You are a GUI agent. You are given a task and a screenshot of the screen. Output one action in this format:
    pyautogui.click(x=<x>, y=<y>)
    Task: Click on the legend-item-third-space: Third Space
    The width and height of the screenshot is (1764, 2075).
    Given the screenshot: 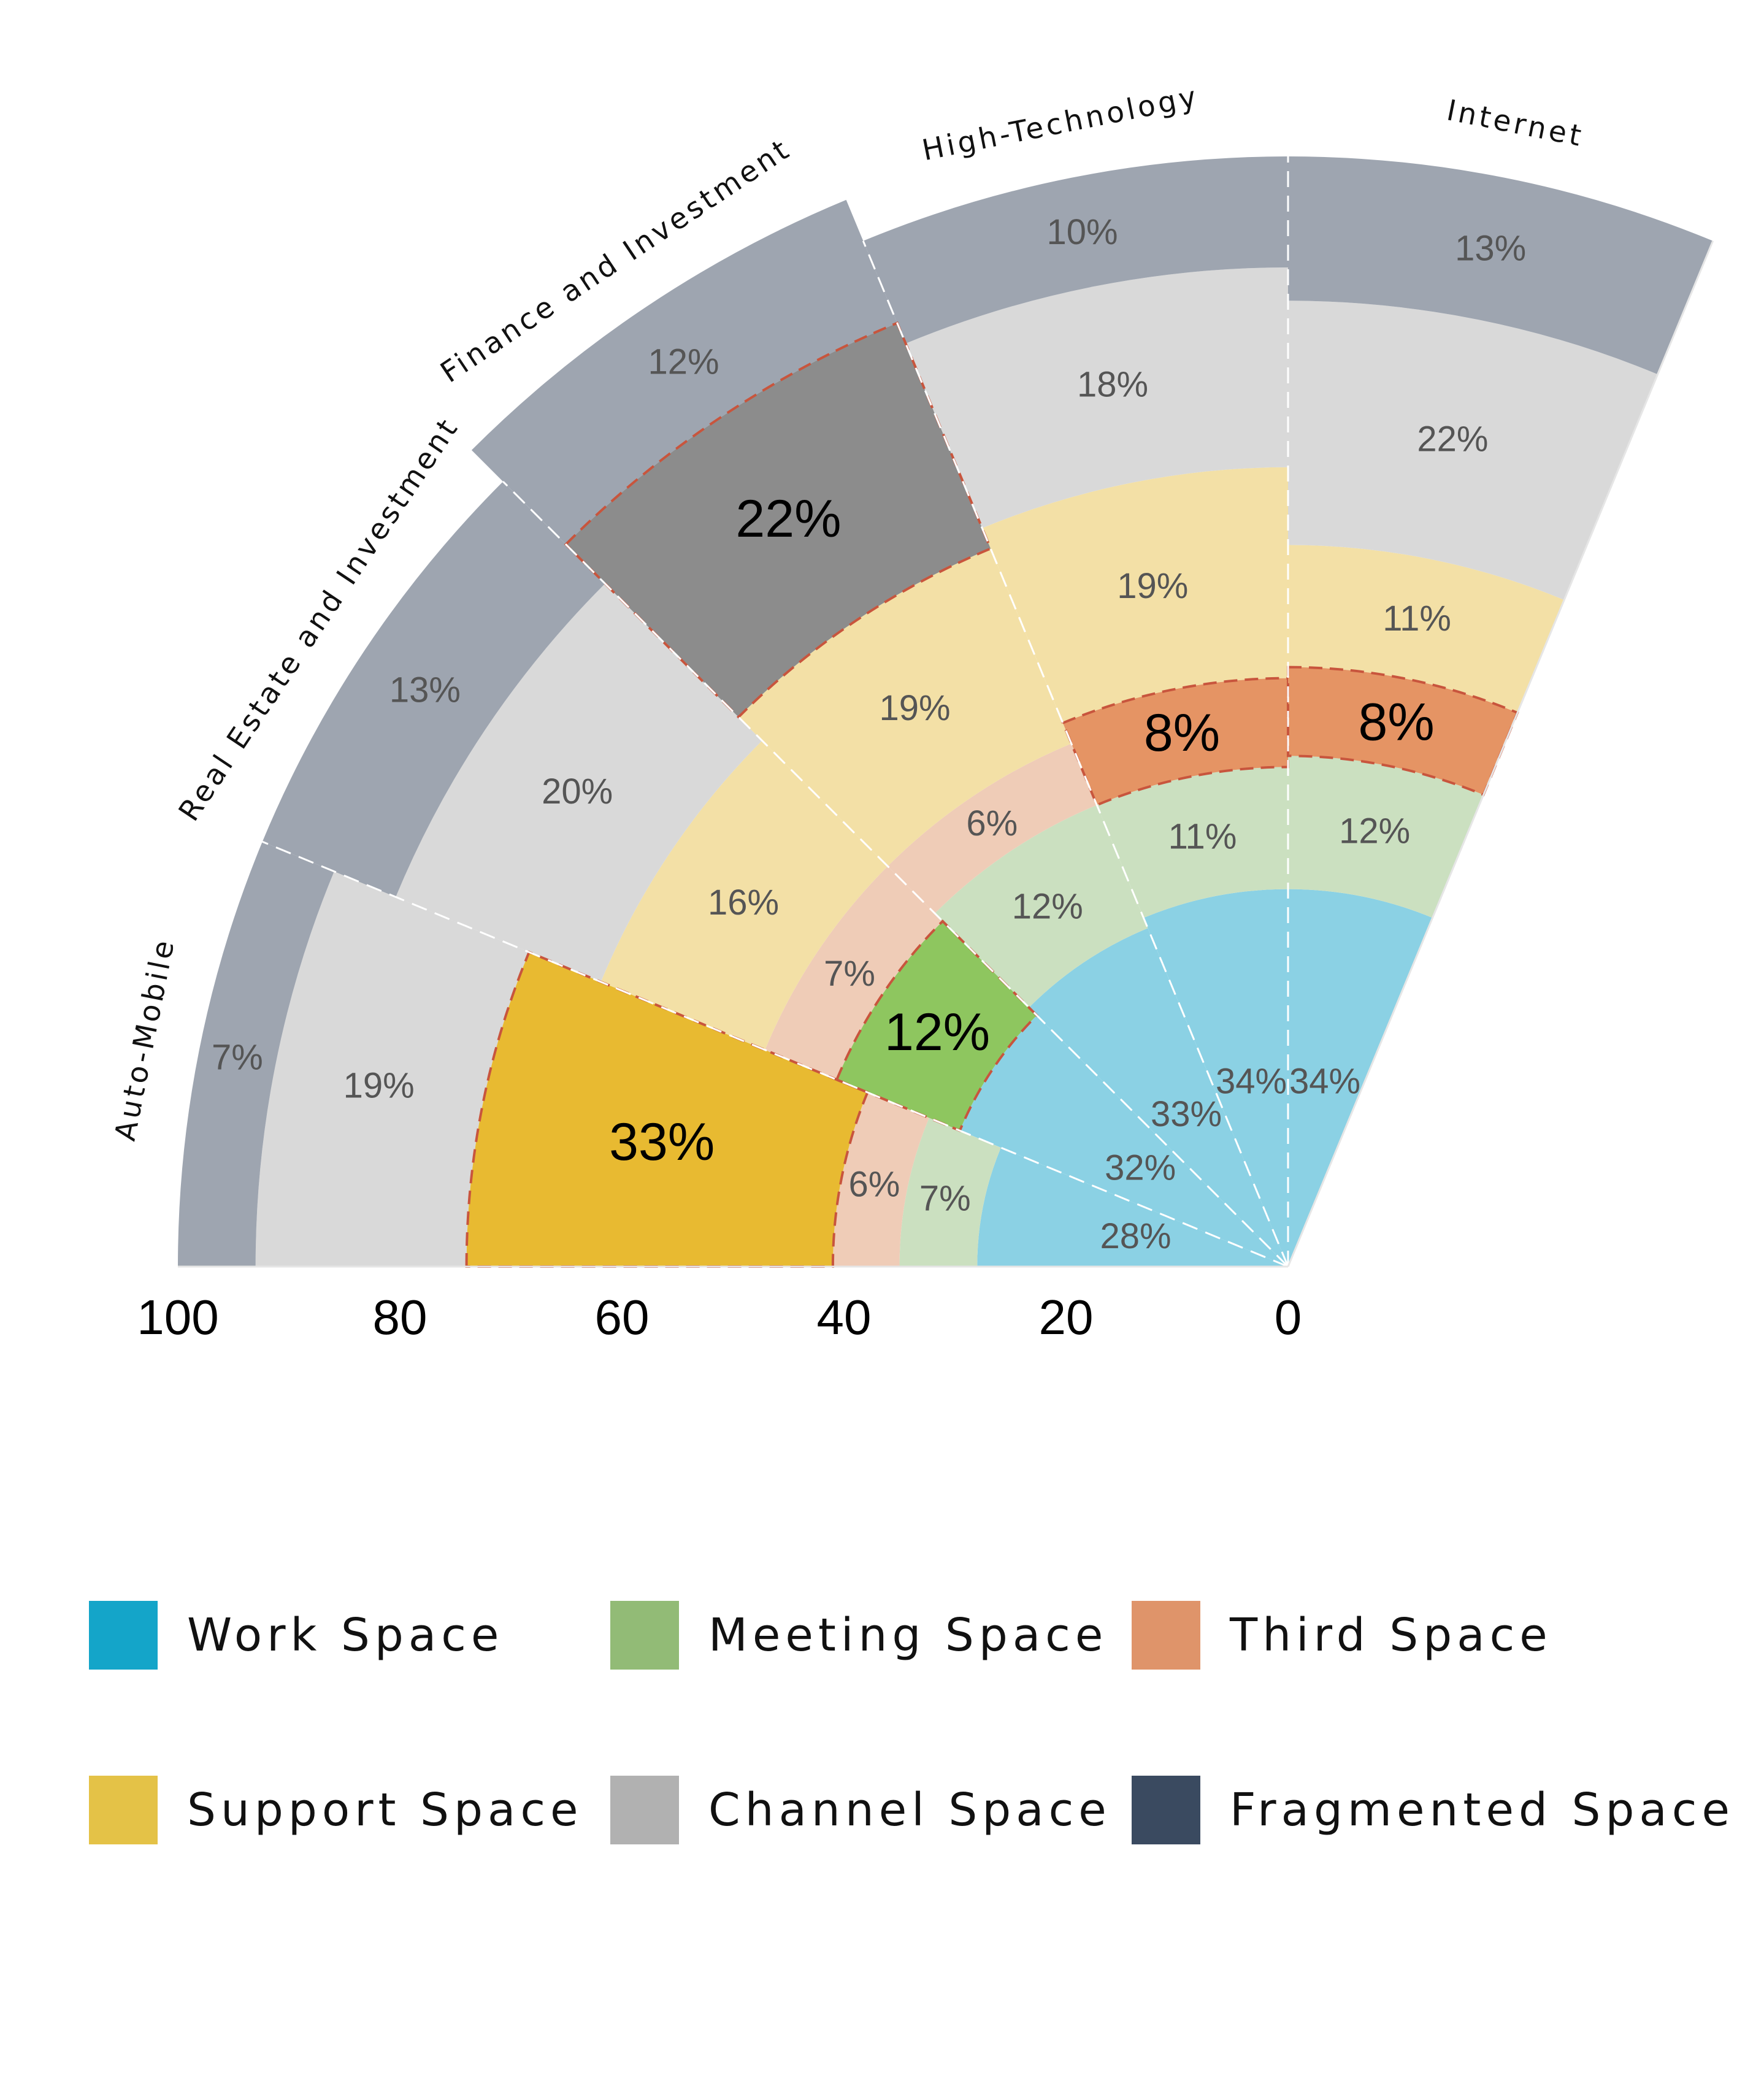 What is the action you would take?
    pyautogui.click(x=1342, y=1635)
    